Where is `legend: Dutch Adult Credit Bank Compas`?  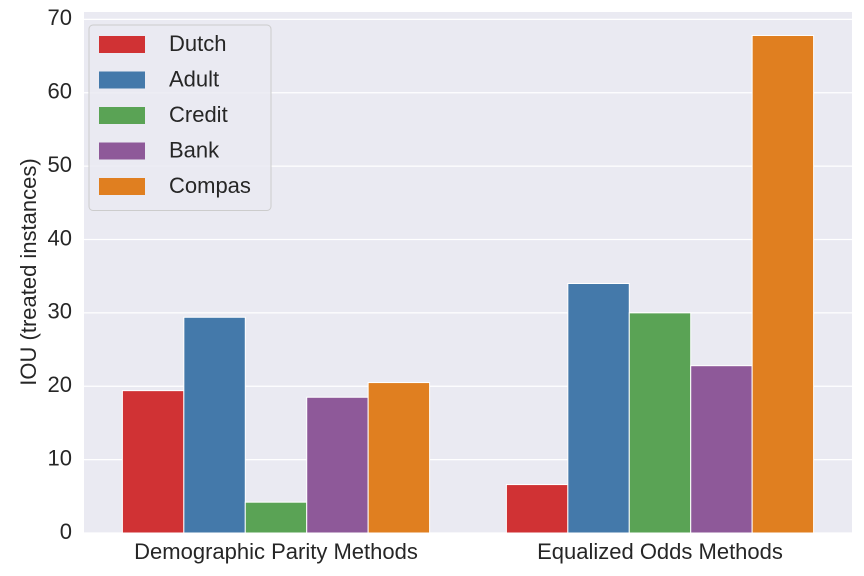
legend: Dutch Adult Credit Bank Compas is located at coordinates (180, 117).